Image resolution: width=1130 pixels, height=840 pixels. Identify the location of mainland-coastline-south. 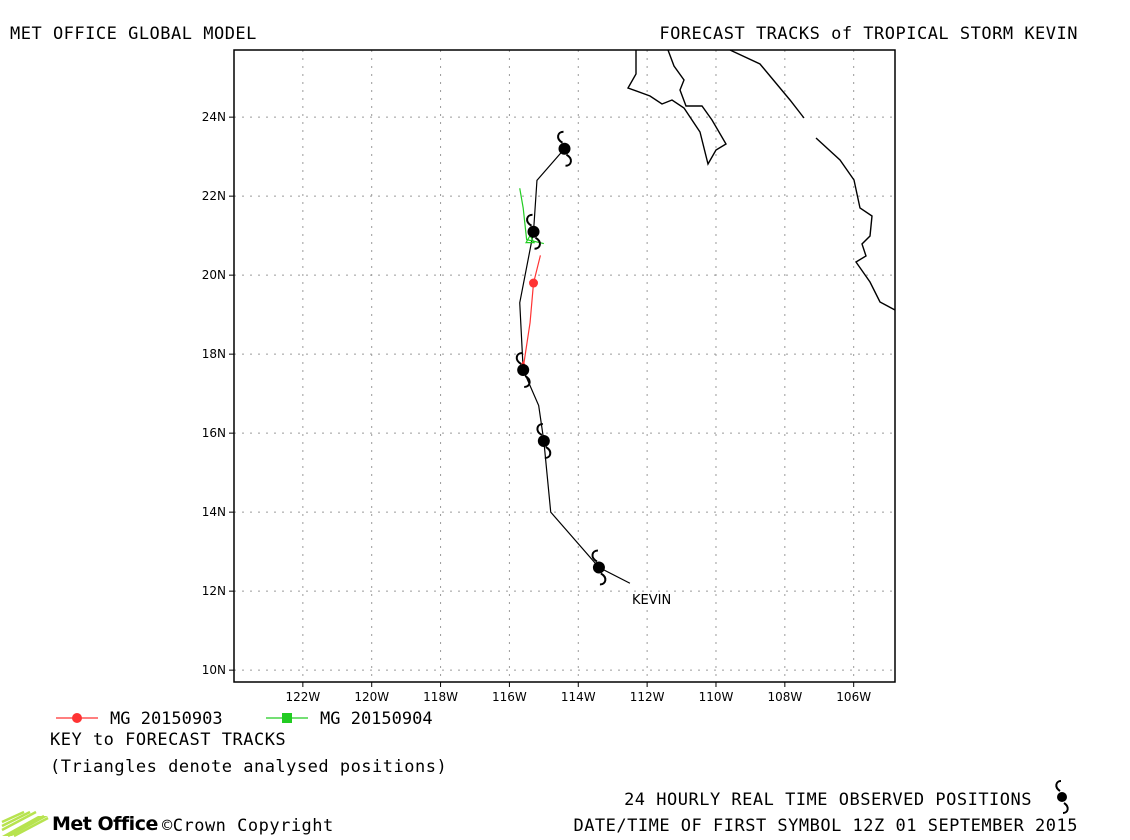
(855, 224).